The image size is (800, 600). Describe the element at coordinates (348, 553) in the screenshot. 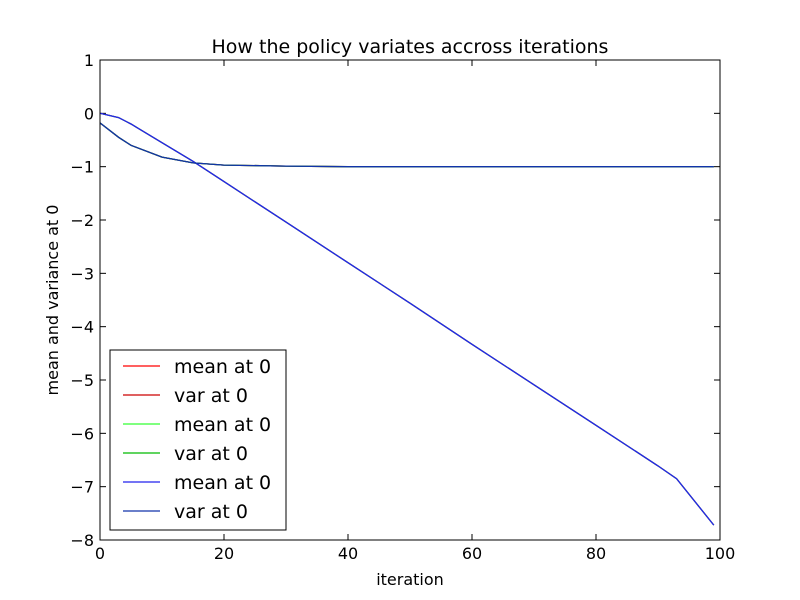

I see `x-tick-label: 40` at that location.